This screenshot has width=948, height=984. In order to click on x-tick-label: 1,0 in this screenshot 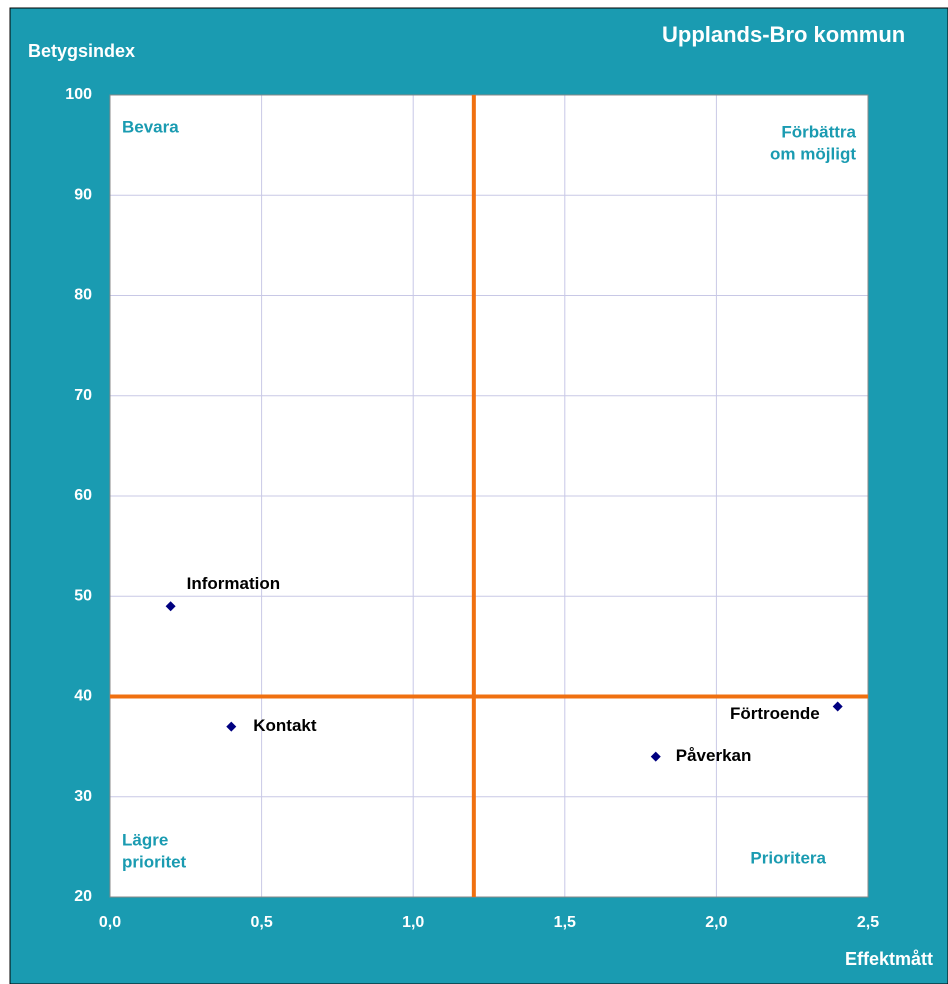, I will do `click(413, 922)`.